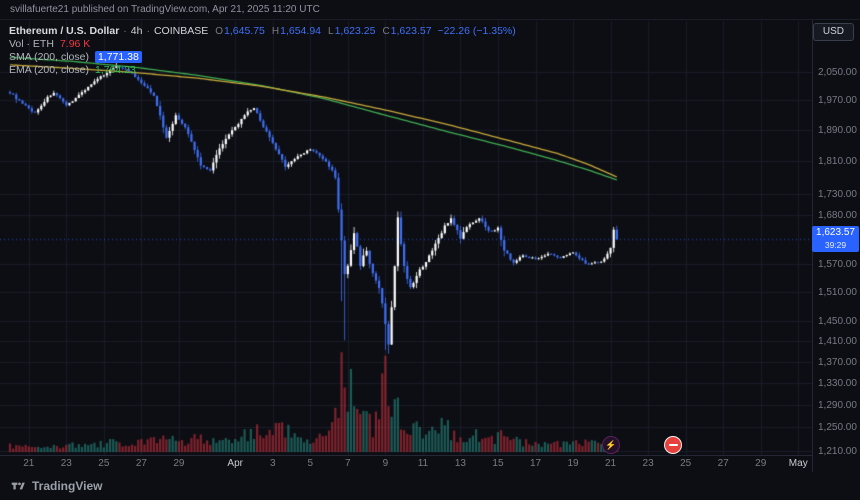 This screenshot has width=860, height=500. What do you see at coordinates (275, 31) in the screenshot?
I see `high-key: H` at bounding box center [275, 31].